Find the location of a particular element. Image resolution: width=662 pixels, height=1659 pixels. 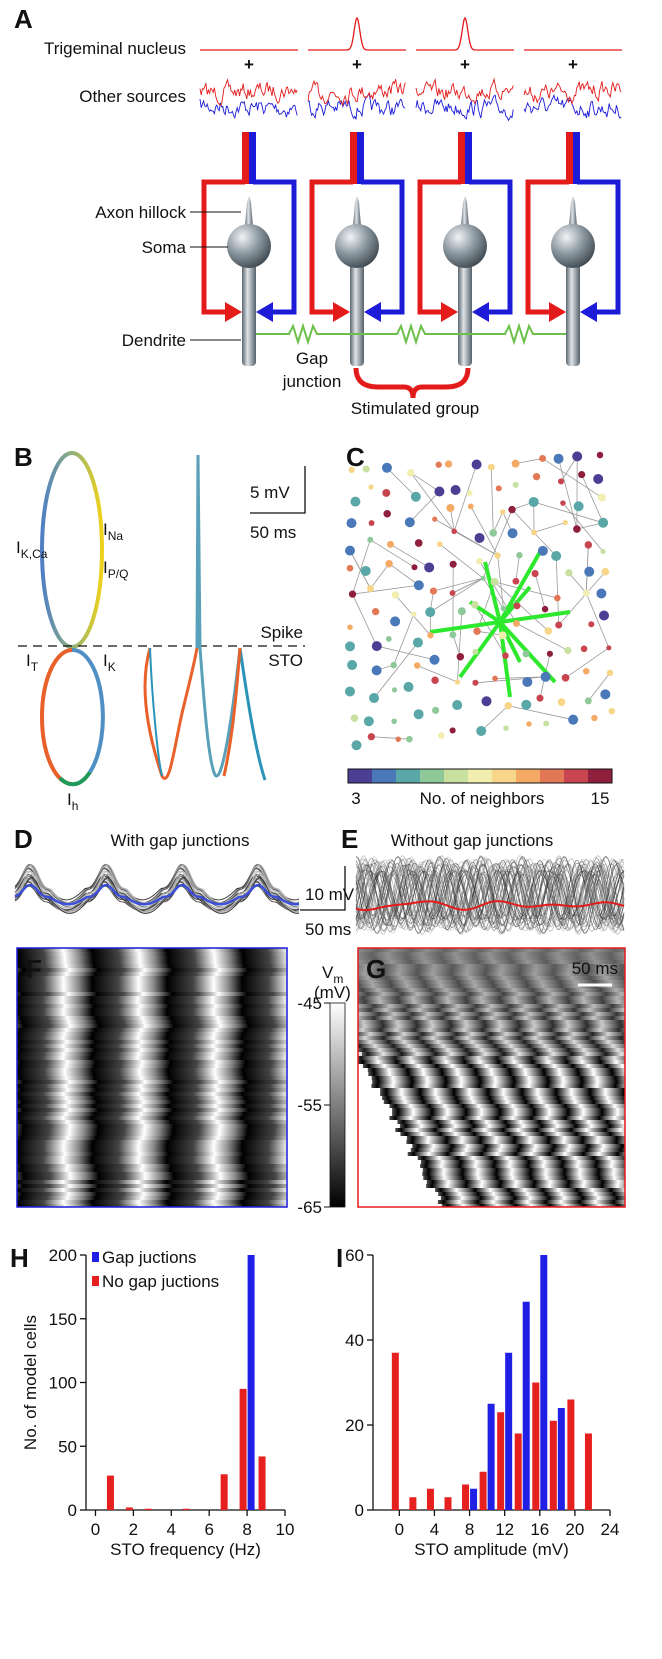

label: 50 ms is located at coordinates (595, 968).